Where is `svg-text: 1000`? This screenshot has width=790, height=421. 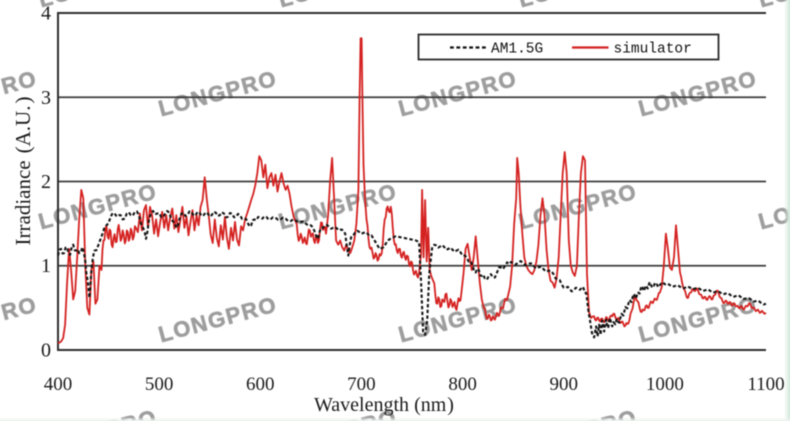 svg-text: 1000 is located at coordinates (665, 384).